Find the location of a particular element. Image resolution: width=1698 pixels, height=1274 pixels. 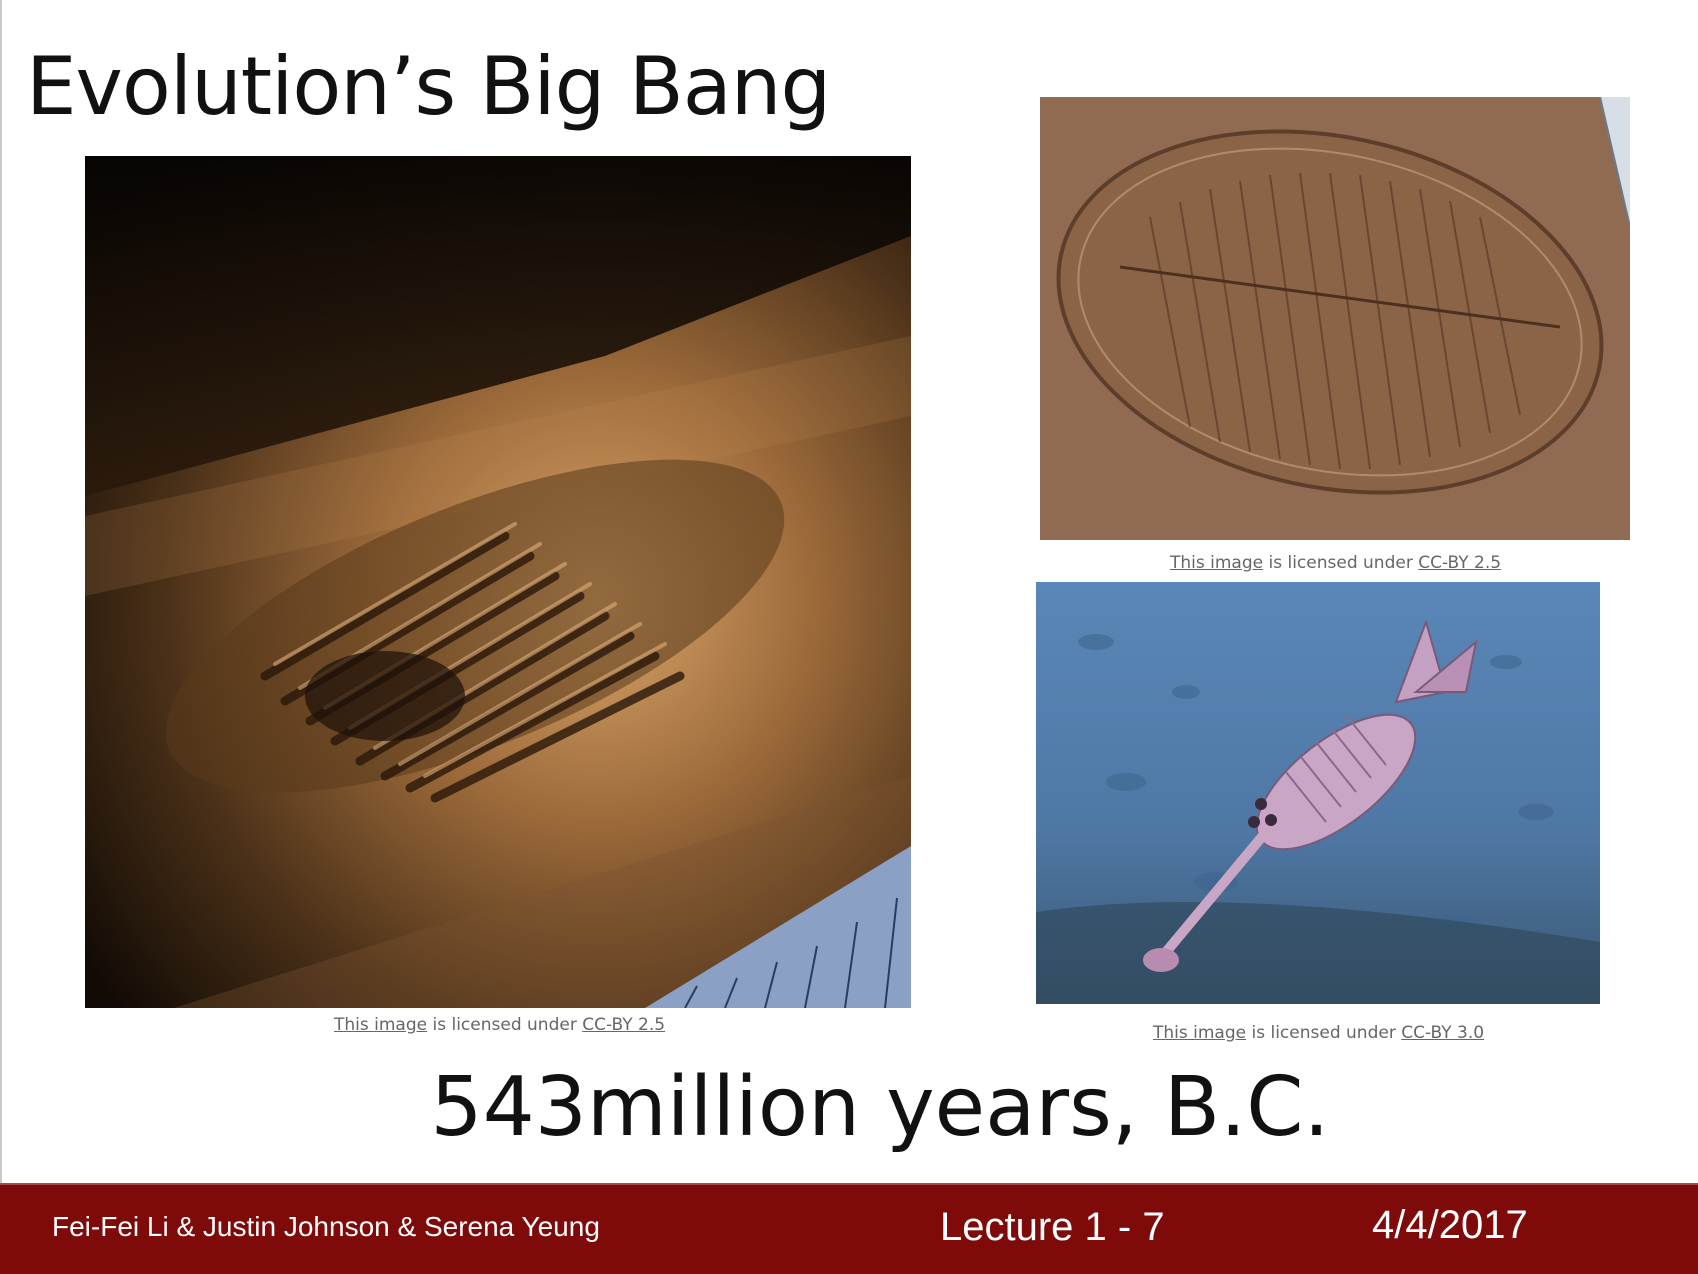

slide-left-border is located at coordinates (1, 591).